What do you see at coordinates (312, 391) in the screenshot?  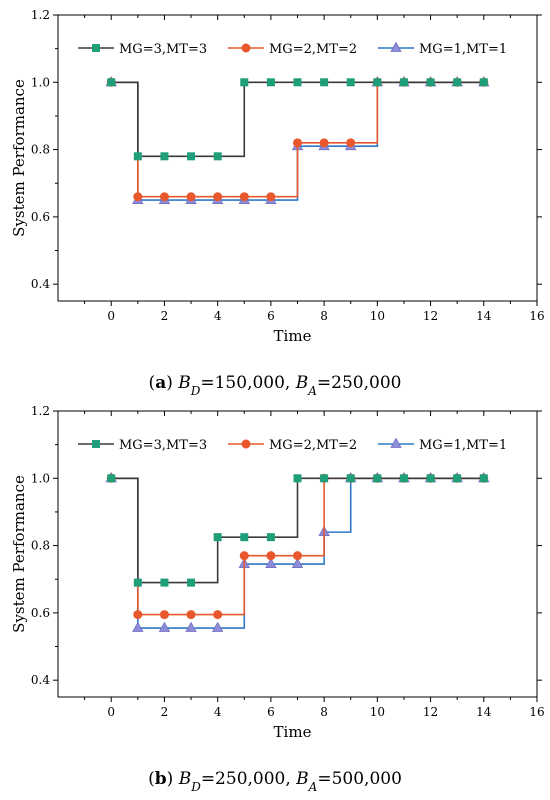 I see `caption-subscript: A` at bounding box center [312, 391].